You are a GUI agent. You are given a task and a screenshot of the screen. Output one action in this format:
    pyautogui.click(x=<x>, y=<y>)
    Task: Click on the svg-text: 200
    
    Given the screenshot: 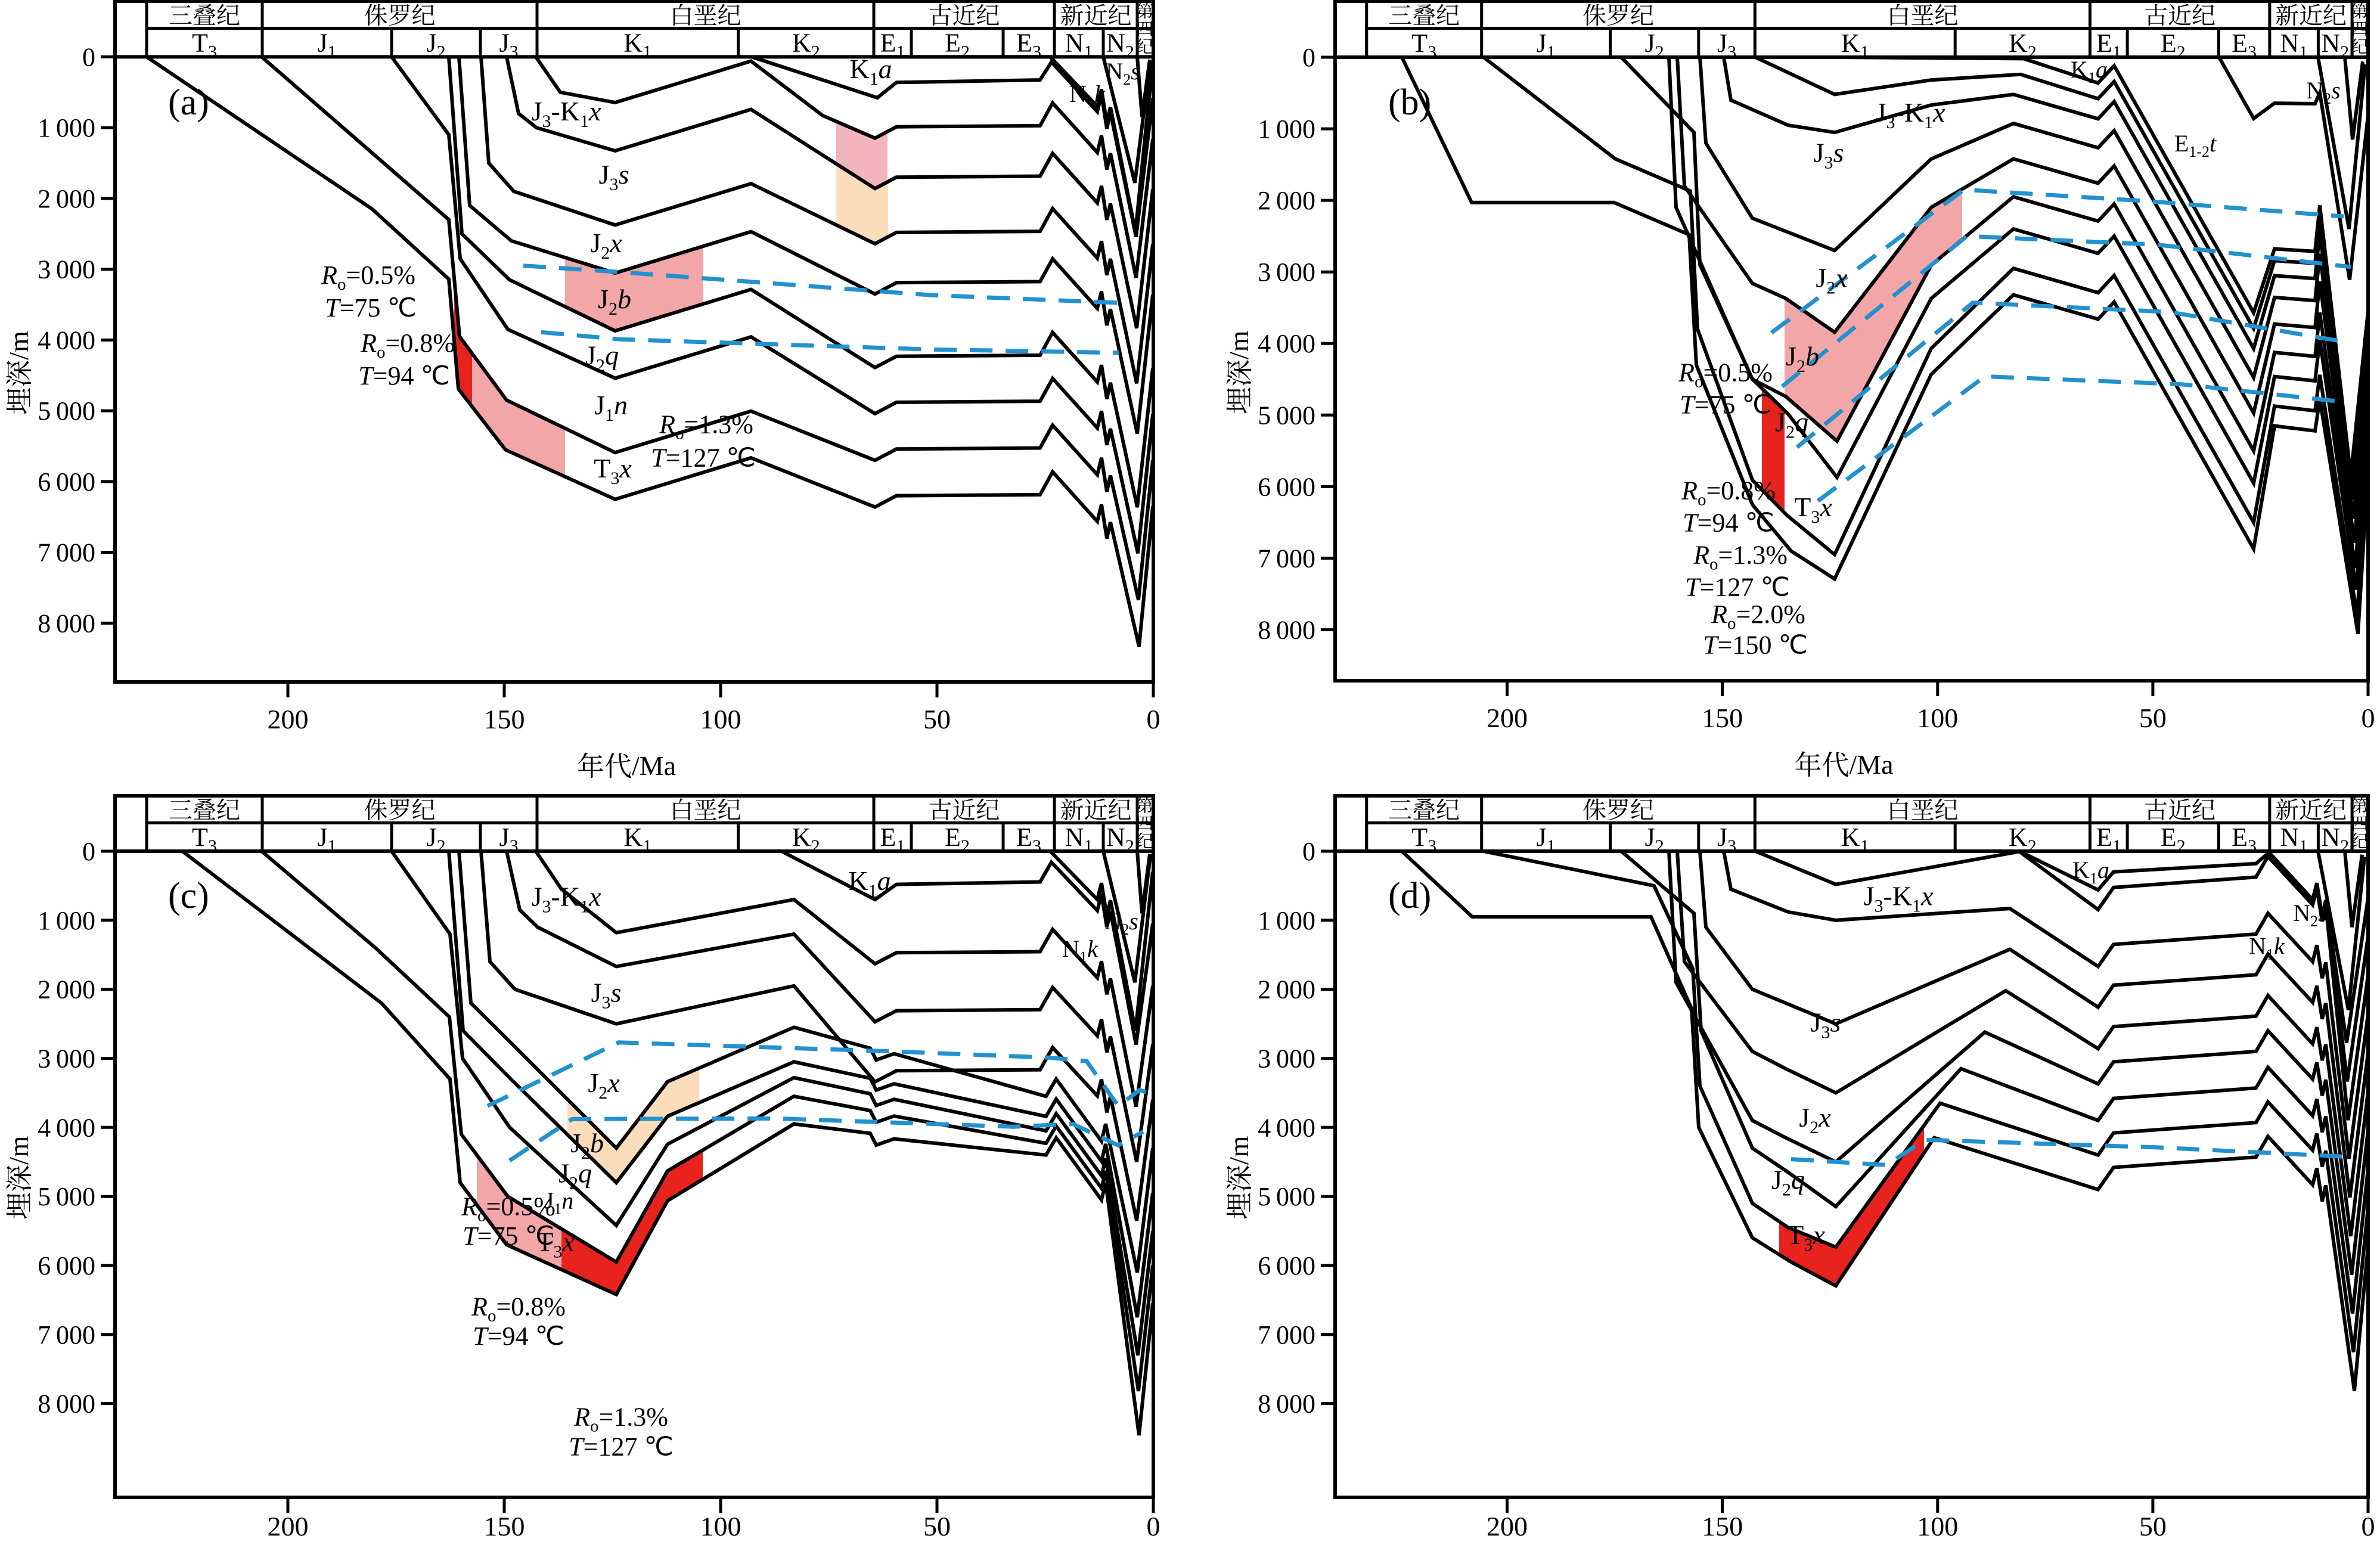 What is the action you would take?
    pyautogui.click(x=1508, y=718)
    